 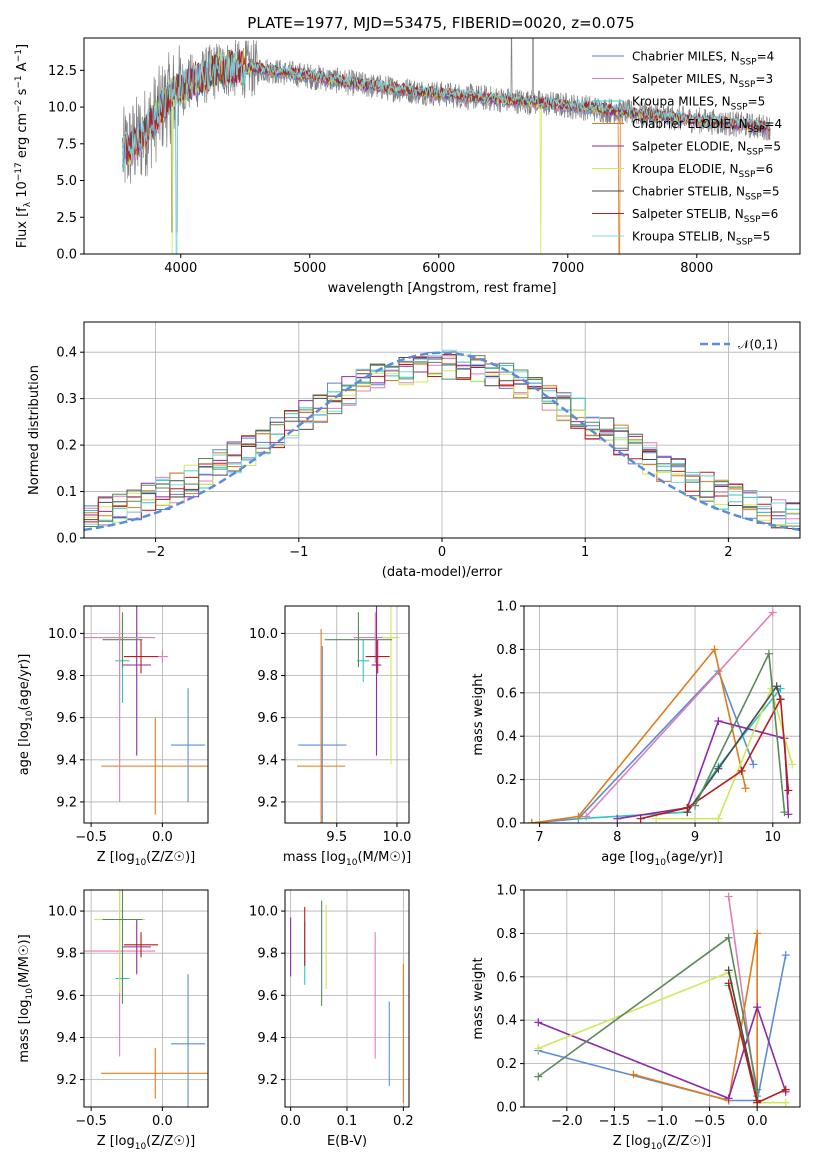 I want to click on y-tick-label: 0.0, so click(x=66, y=539).